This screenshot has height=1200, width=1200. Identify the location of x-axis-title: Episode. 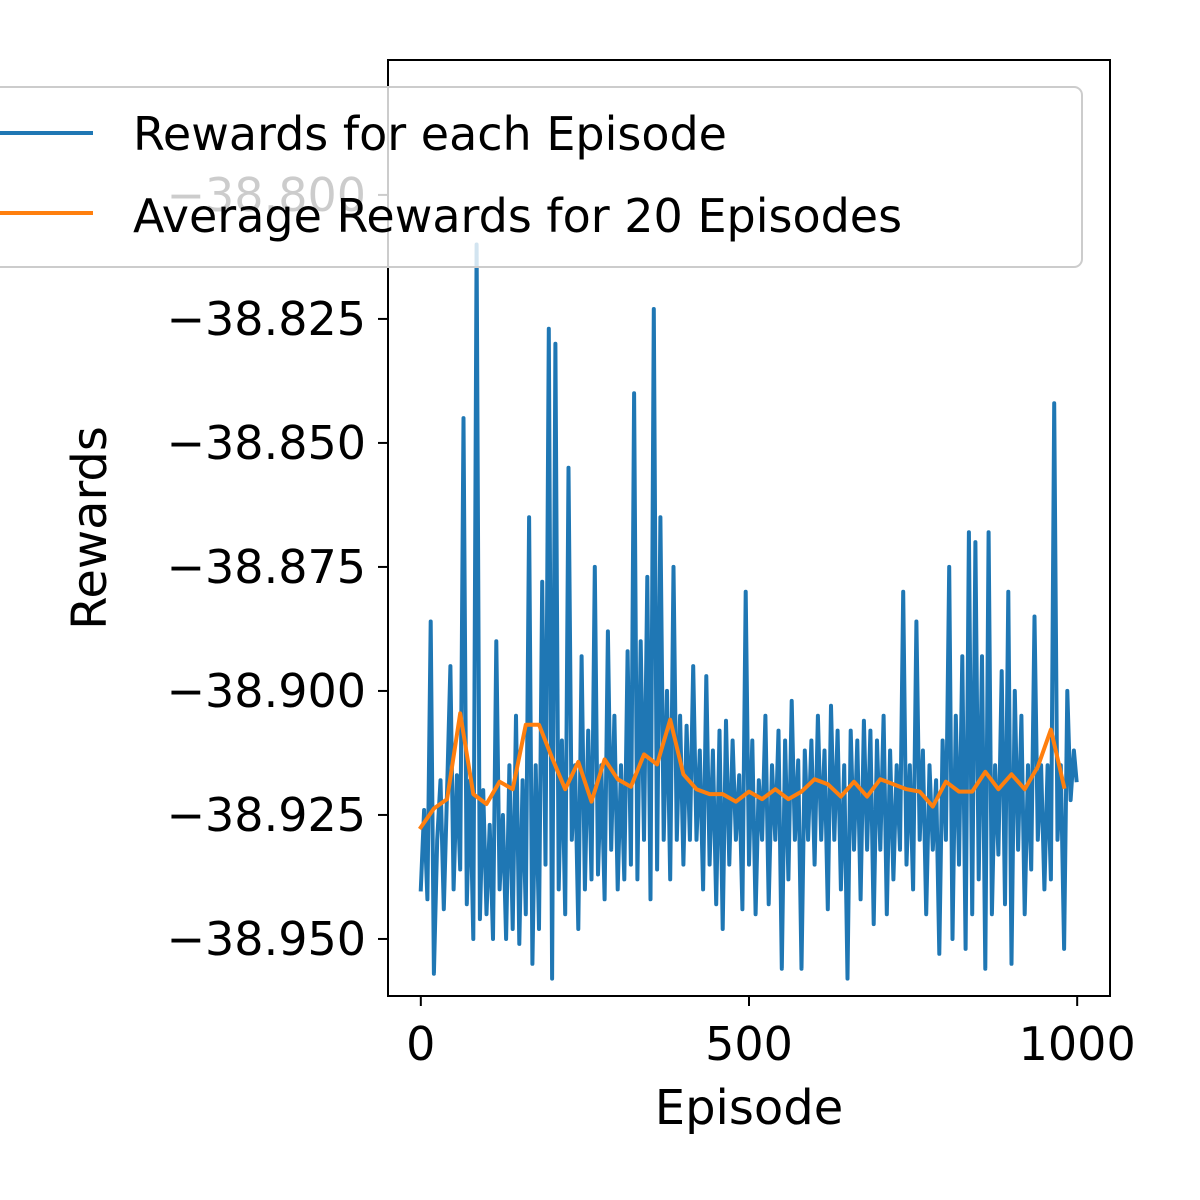
(749, 1108).